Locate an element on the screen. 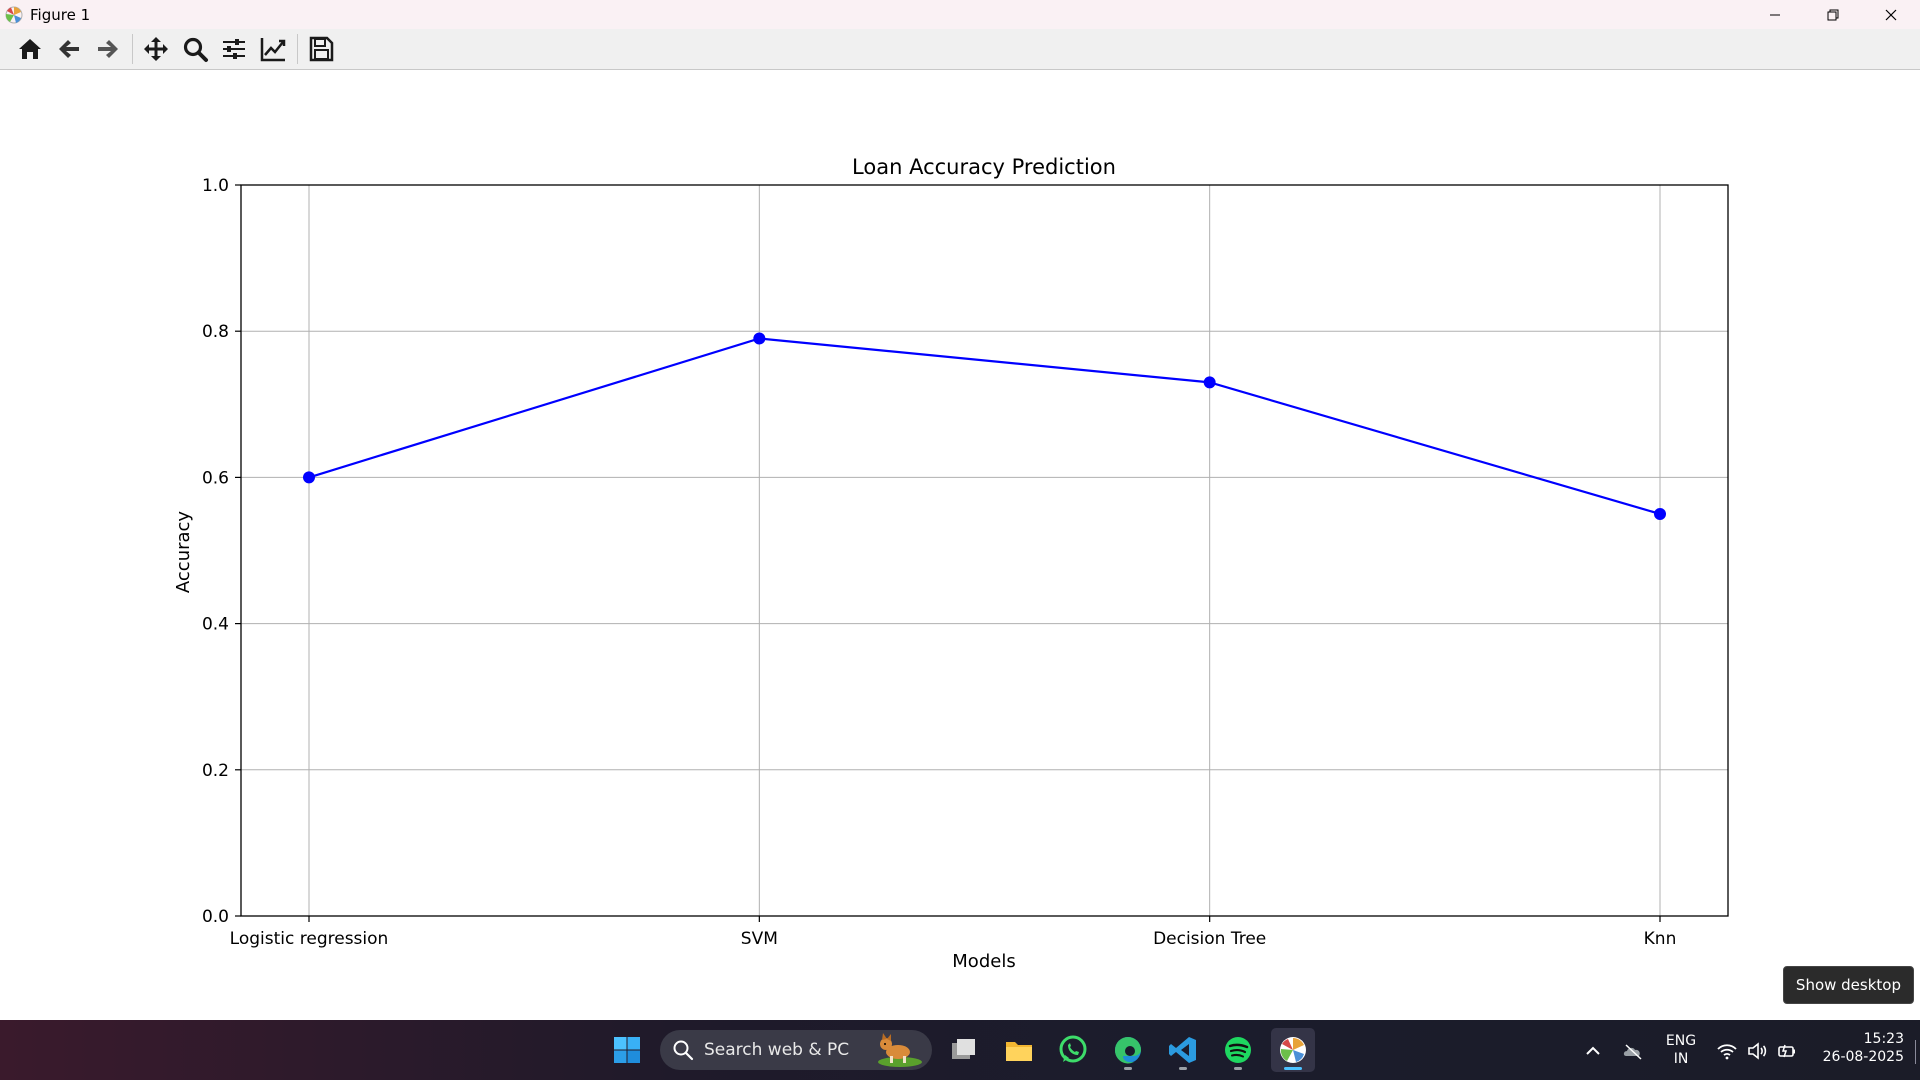 This screenshot has width=1920, height=1080. show-desktop-button is located at coordinates (1917, 1052).